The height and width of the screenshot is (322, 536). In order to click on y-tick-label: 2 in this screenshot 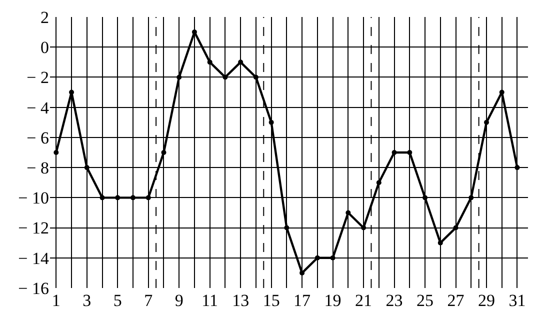, I will do `click(44, 17)`.